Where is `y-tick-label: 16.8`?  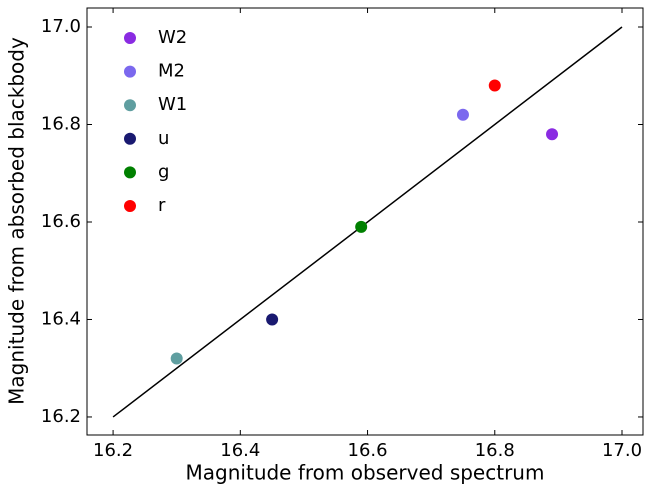 y-tick-label: 16.8 is located at coordinates (61, 123).